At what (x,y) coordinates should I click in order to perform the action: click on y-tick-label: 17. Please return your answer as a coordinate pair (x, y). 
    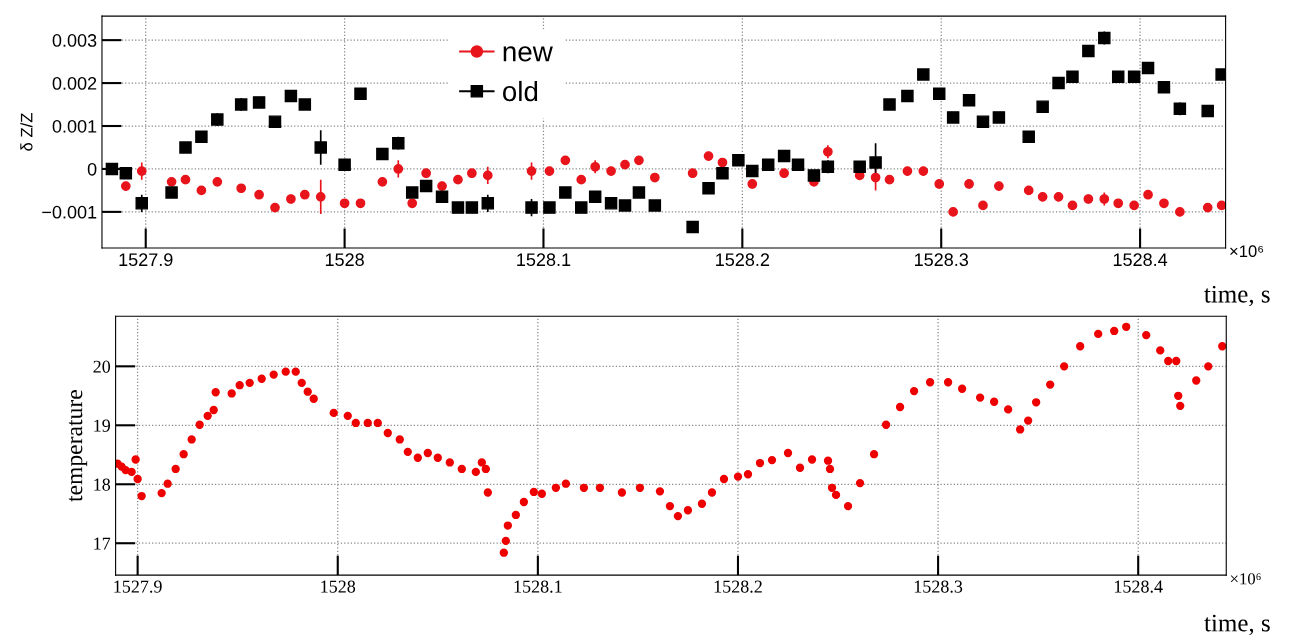
    Looking at the image, I should click on (102, 543).